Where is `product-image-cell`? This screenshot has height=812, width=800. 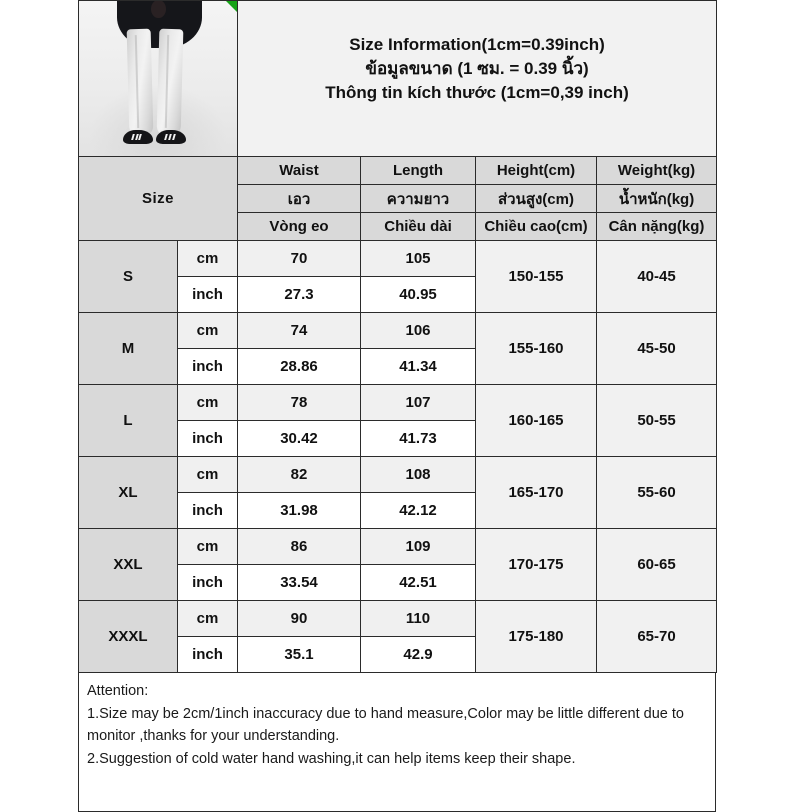 product-image-cell is located at coordinates (158, 78).